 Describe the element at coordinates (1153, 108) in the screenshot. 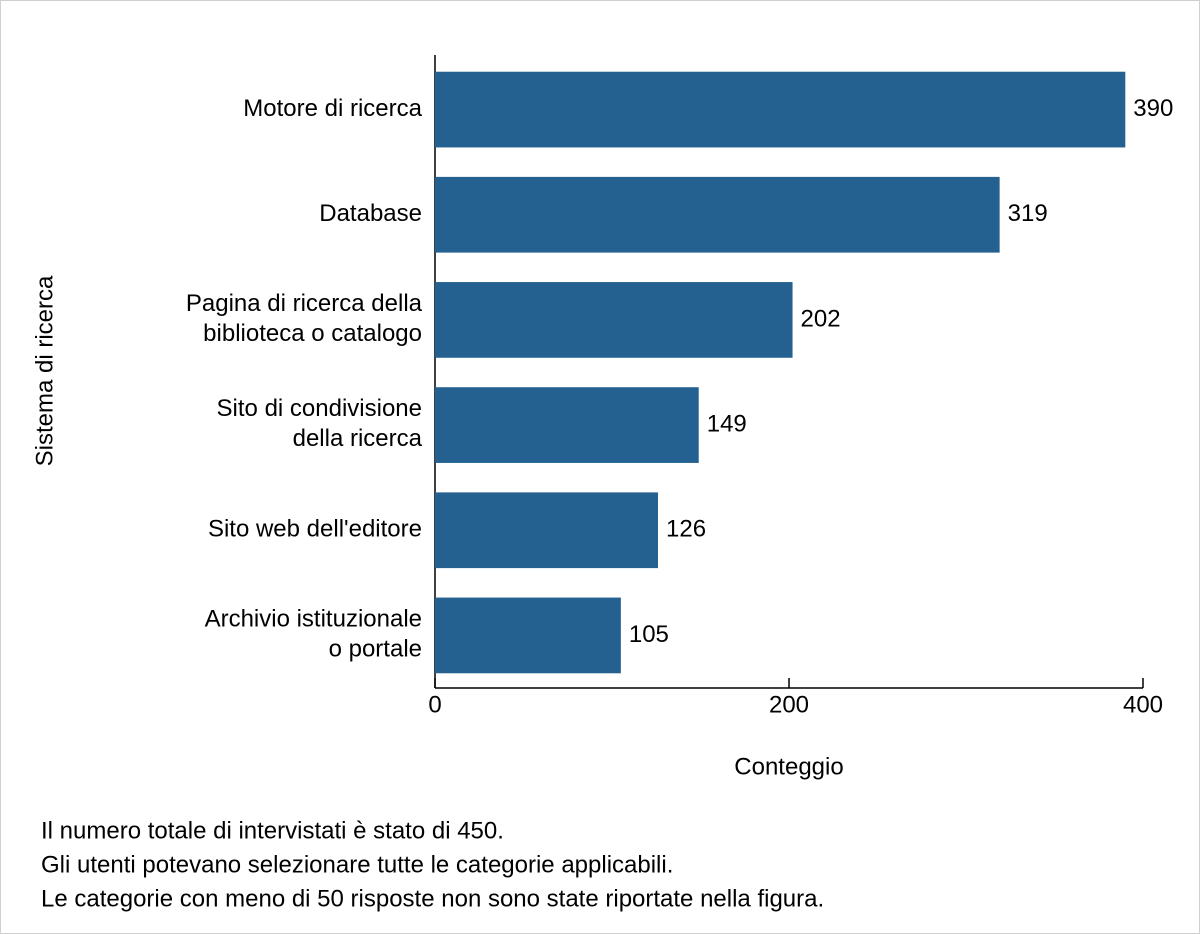

I see `value-label: 390` at that location.